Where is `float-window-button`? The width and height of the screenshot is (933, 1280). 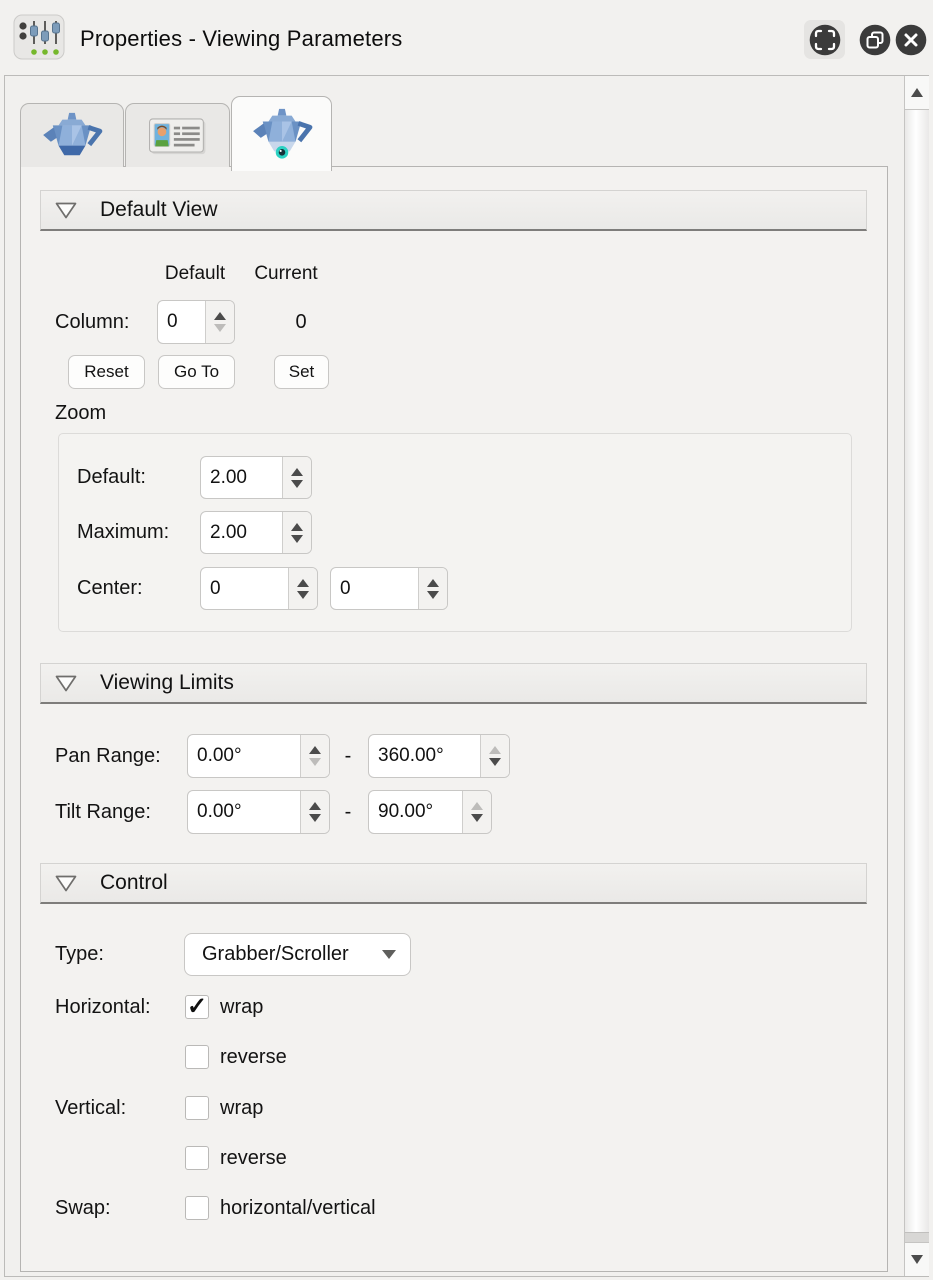 float-window-button is located at coordinates (875, 40).